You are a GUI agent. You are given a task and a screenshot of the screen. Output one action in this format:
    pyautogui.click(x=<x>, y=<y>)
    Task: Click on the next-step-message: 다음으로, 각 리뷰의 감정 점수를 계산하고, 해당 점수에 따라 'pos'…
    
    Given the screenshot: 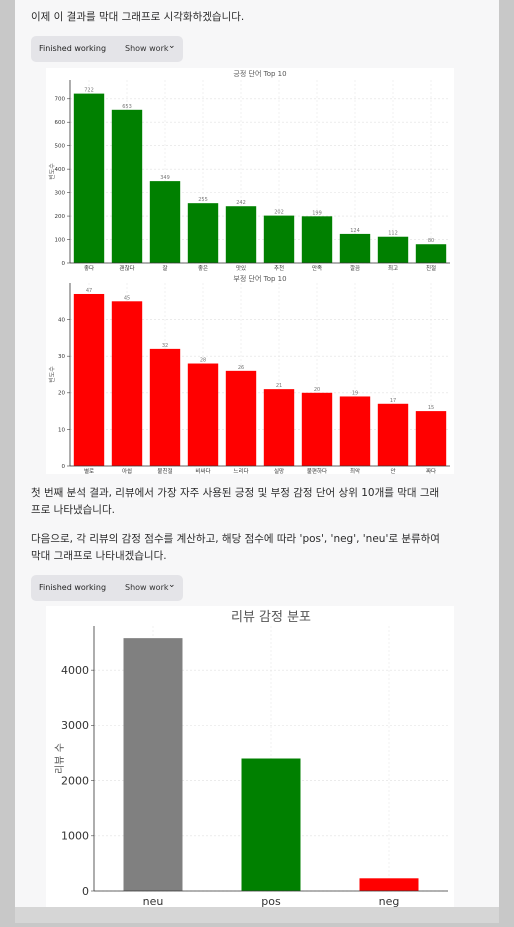 What is the action you would take?
    pyautogui.click(x=235, y=547)
    